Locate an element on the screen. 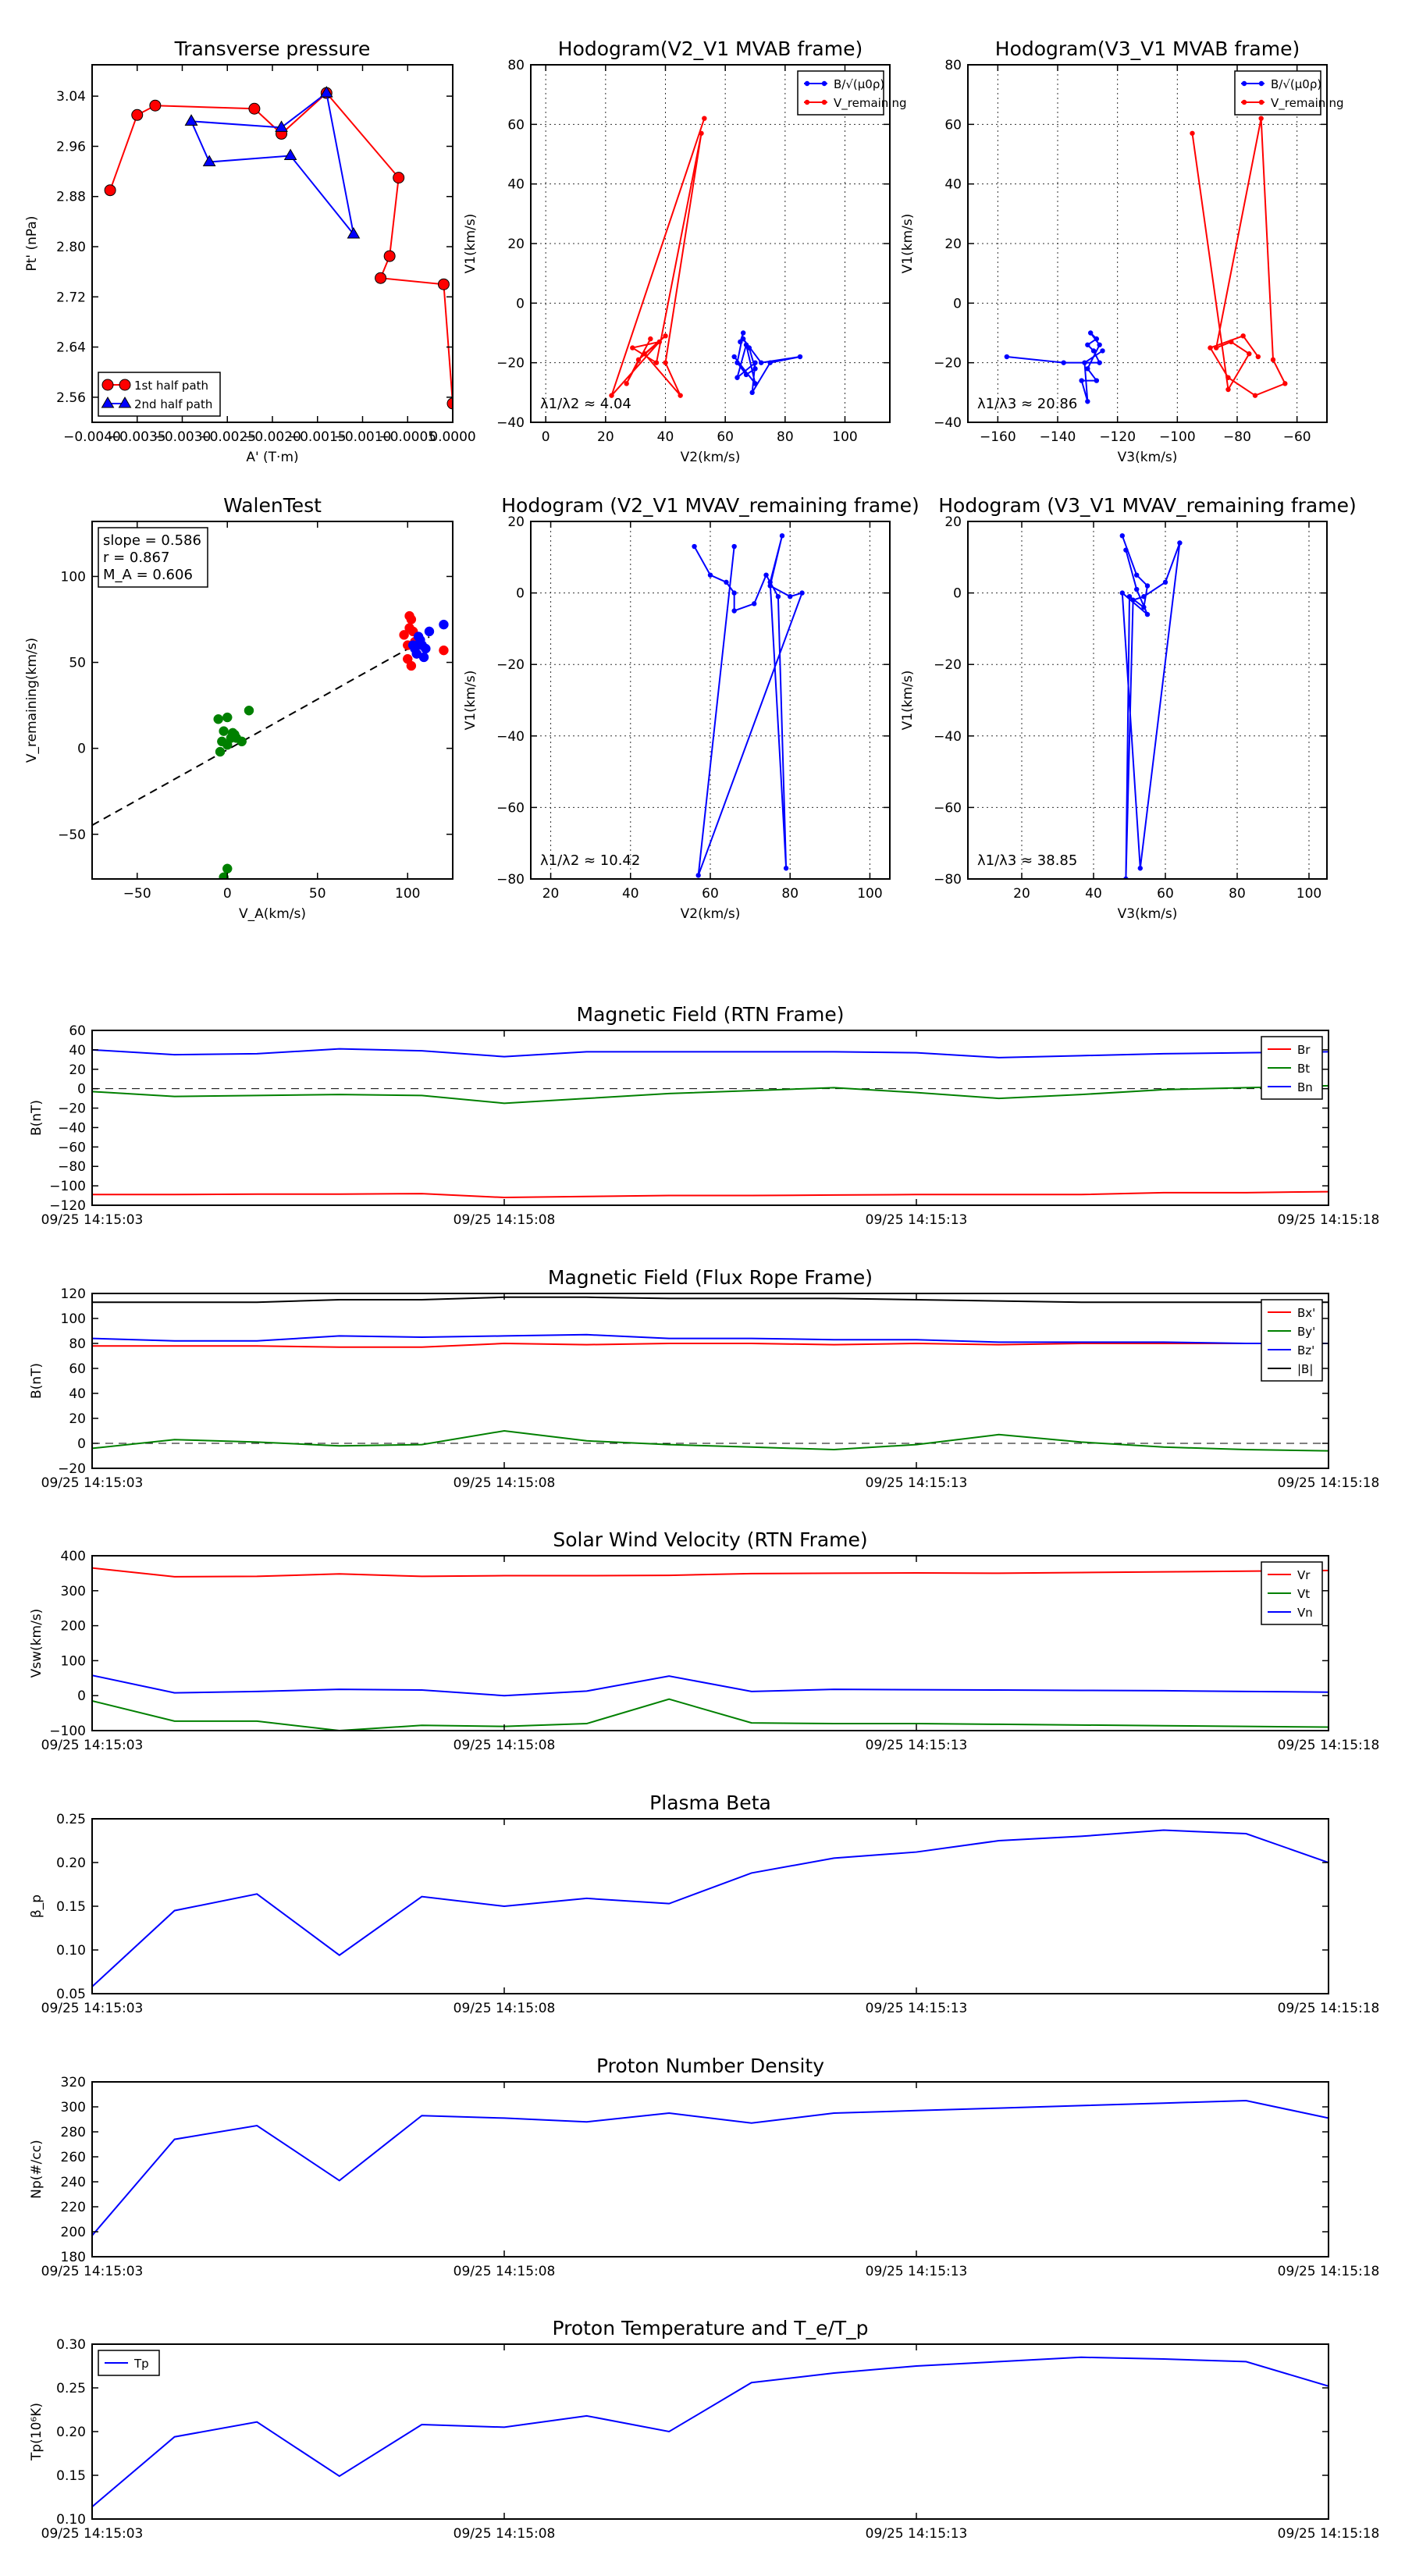  y-tick-label: 0.30 is located at coordinates (71, 2345).